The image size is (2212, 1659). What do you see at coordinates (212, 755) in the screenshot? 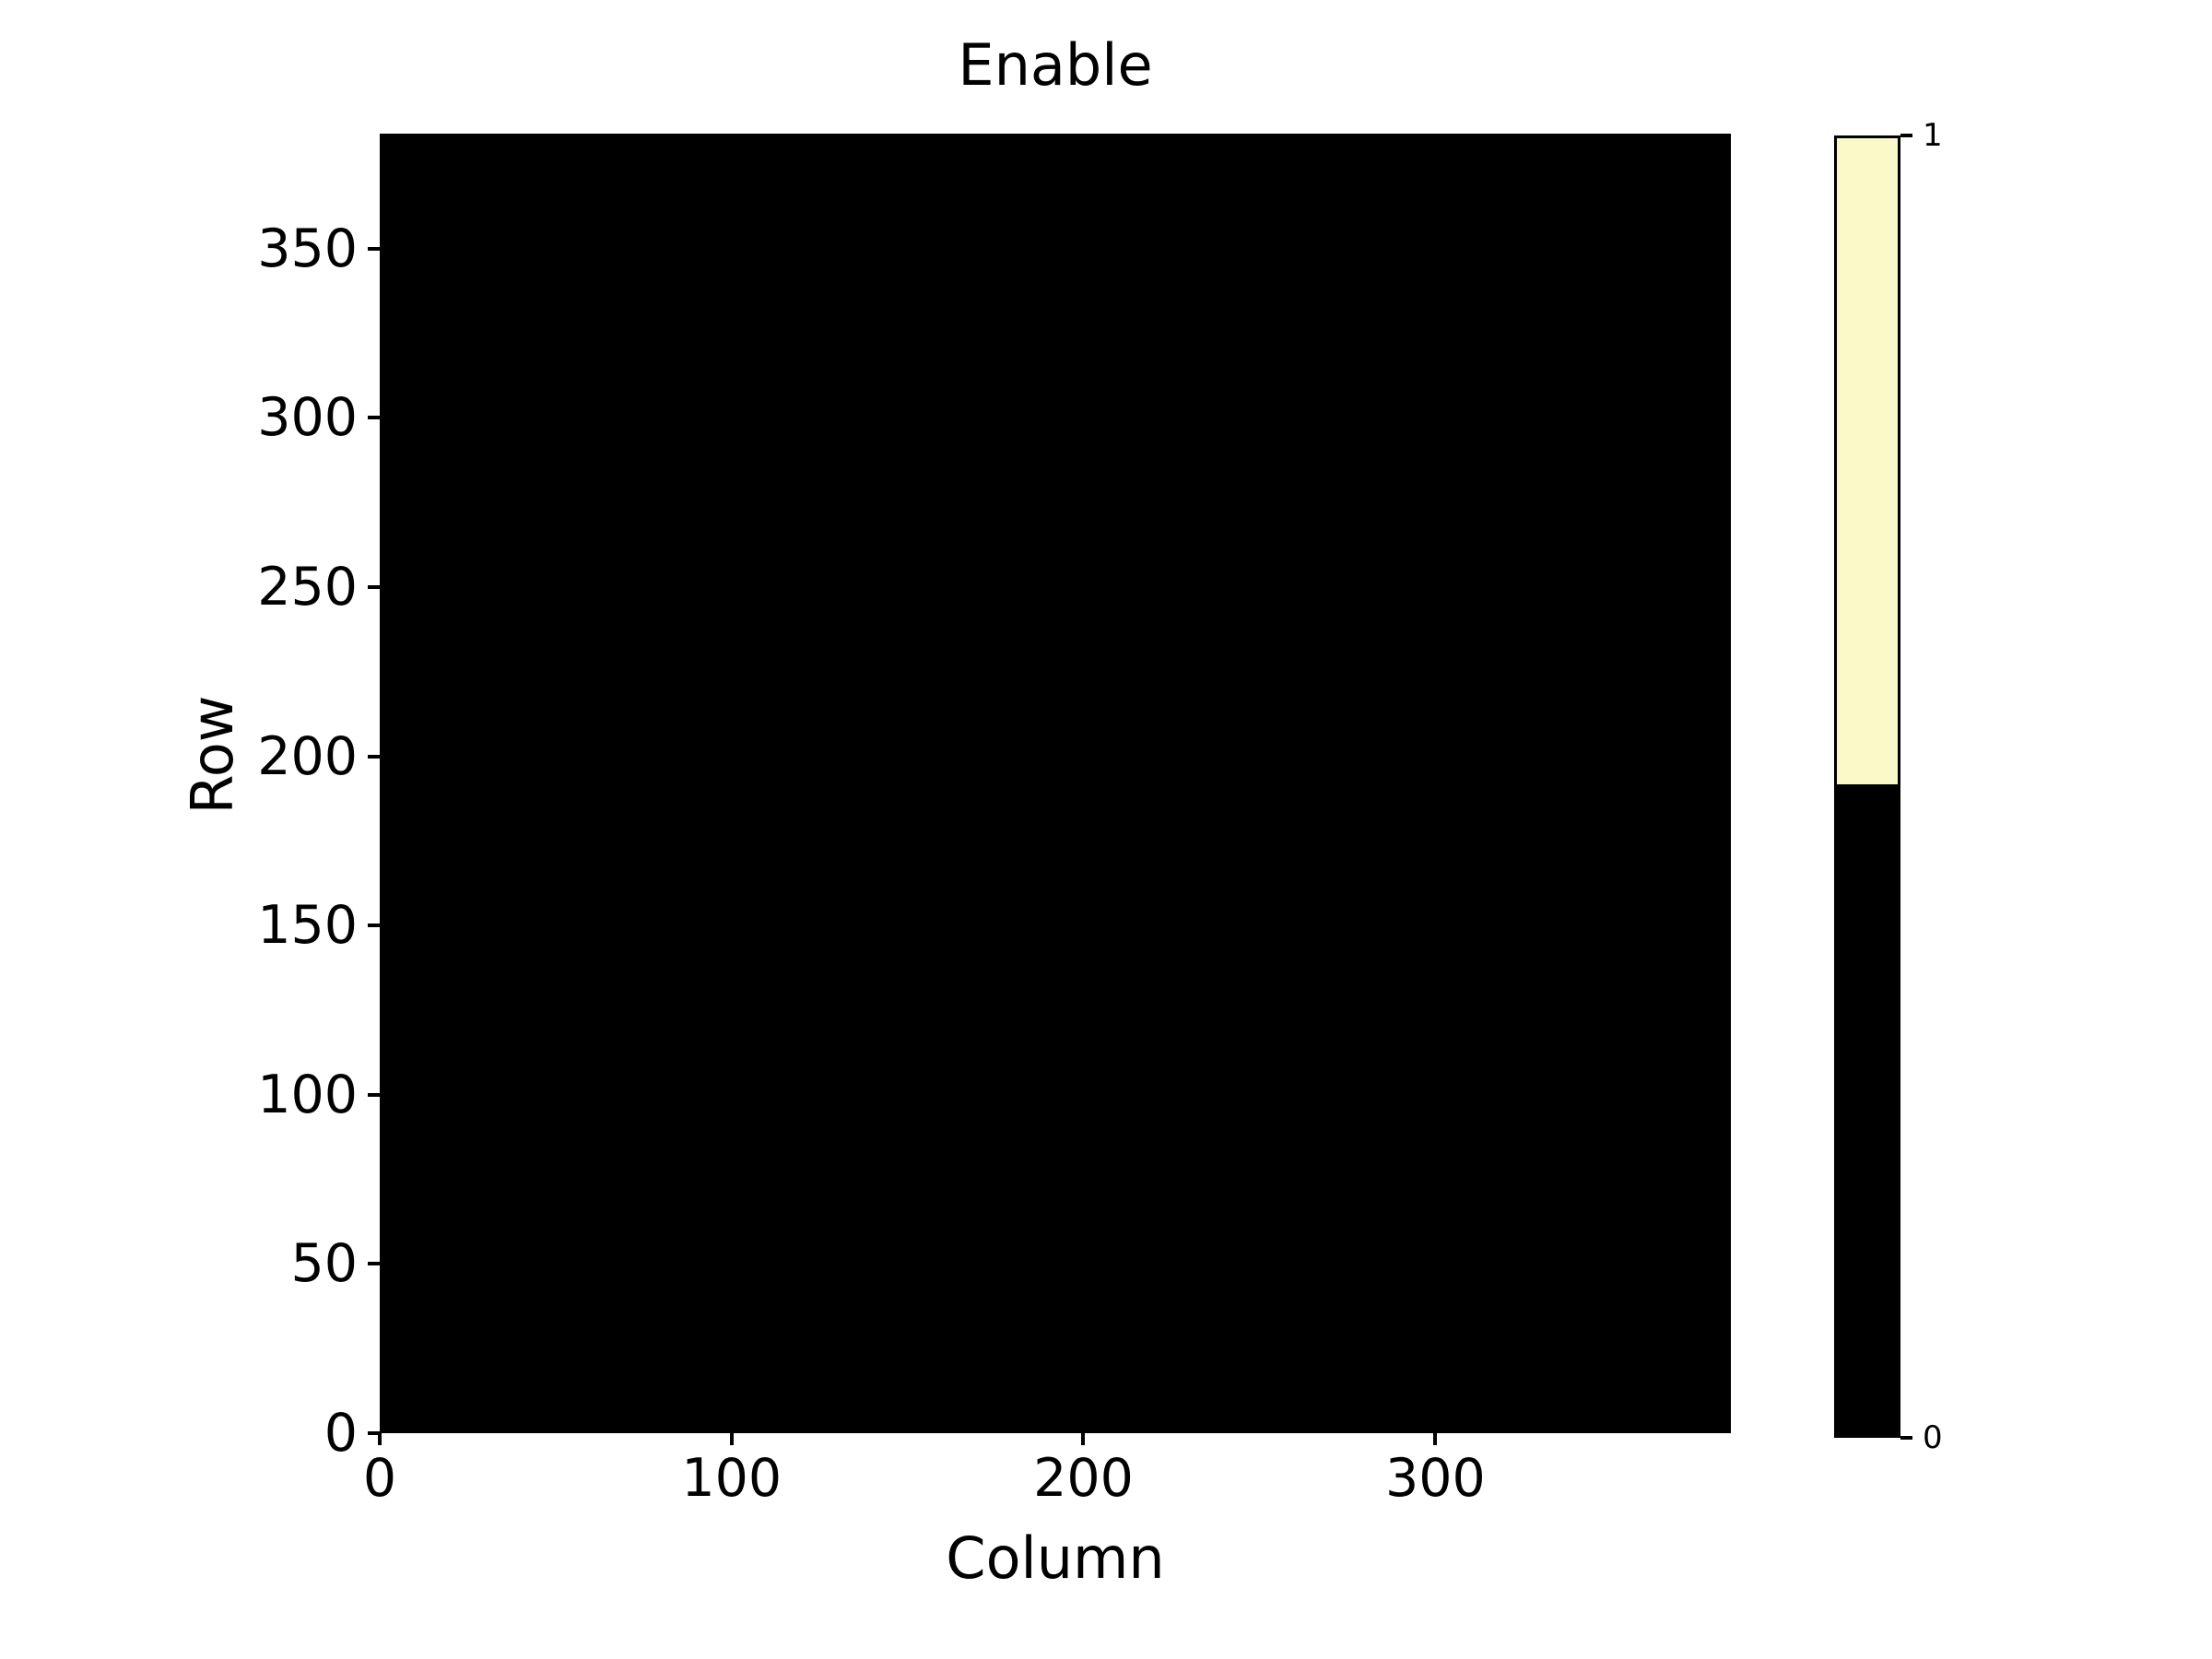
I see `y-axis-label: Row` at bounding box center [212, 755].